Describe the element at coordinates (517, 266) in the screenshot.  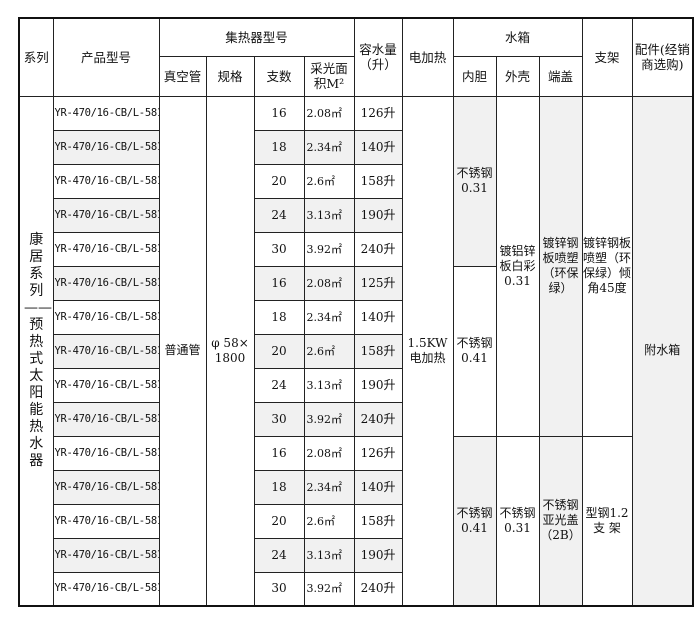
I see `shell-cell: 镀铝锌板白彩0.31` at that location.